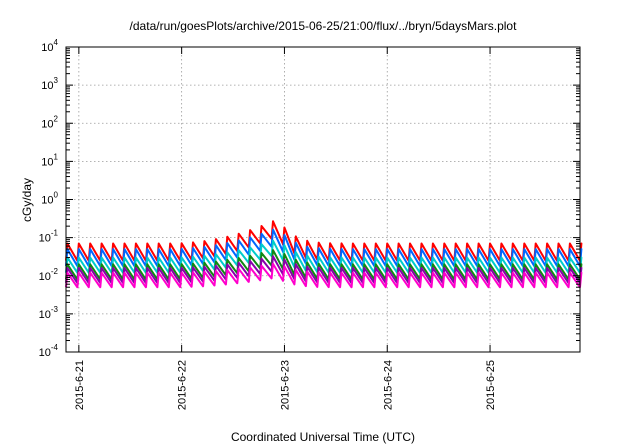  What do you see at coordinates (323, 437) in the screenshot?
I see `x-axis-label: Coordinated Universal Time (UTC)` at bounding box center [323, 437].